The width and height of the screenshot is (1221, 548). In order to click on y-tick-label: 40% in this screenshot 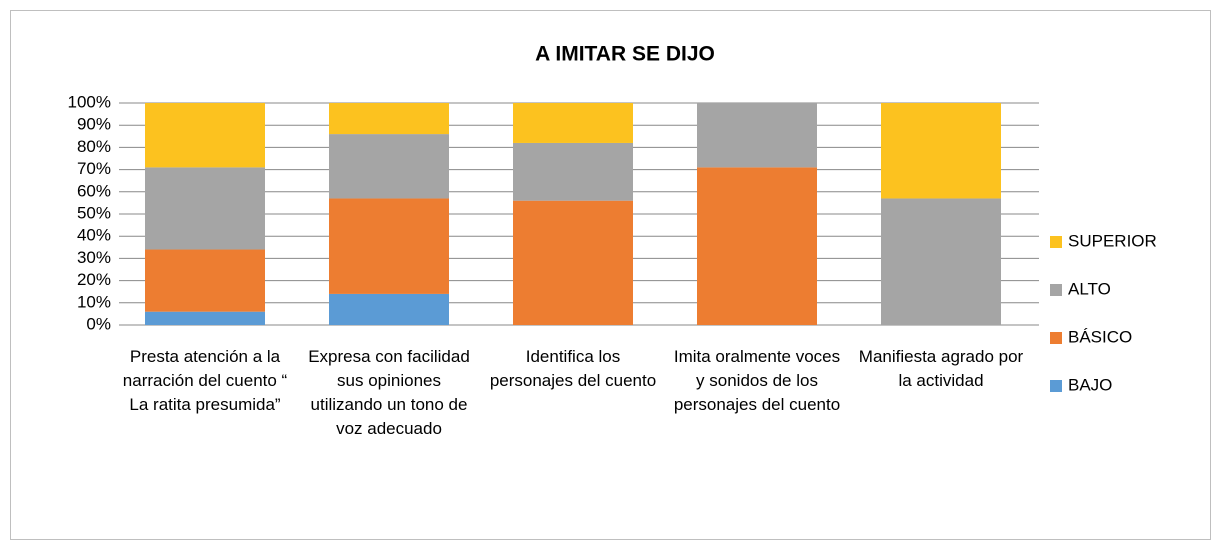, I will do `click(94, 235)`.